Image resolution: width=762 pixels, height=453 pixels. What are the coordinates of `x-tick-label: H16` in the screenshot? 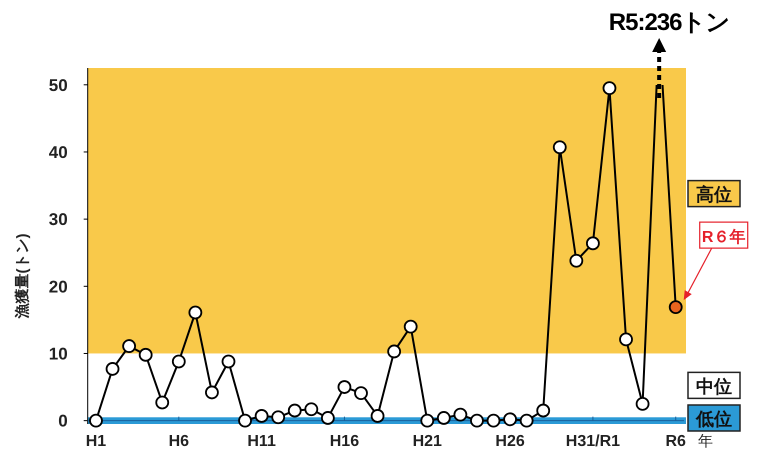 It's located at (345, 441).